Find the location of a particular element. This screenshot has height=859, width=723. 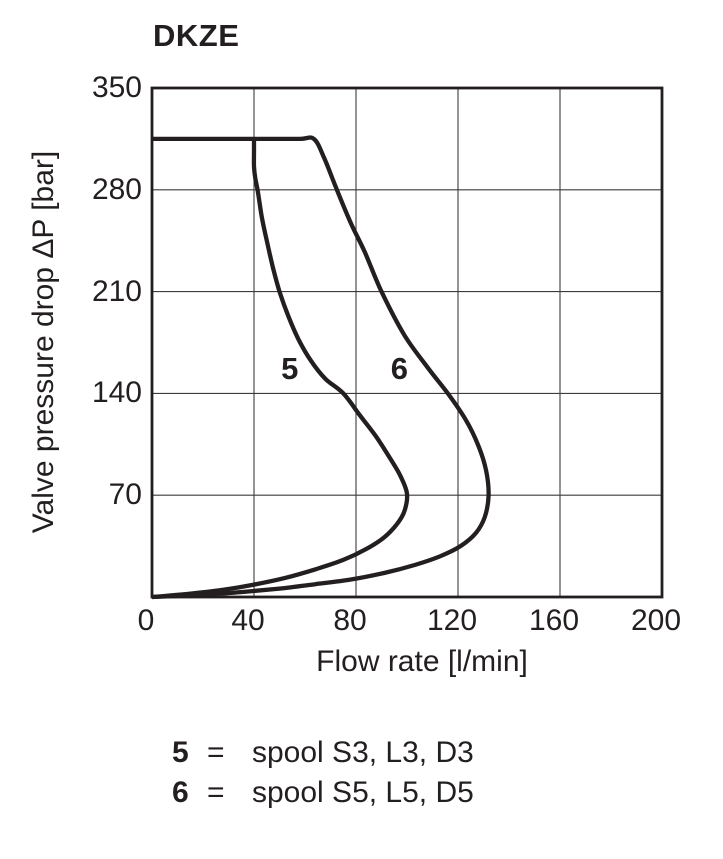

x-tick-label-0: 0 is located at coordinates (146, 620).